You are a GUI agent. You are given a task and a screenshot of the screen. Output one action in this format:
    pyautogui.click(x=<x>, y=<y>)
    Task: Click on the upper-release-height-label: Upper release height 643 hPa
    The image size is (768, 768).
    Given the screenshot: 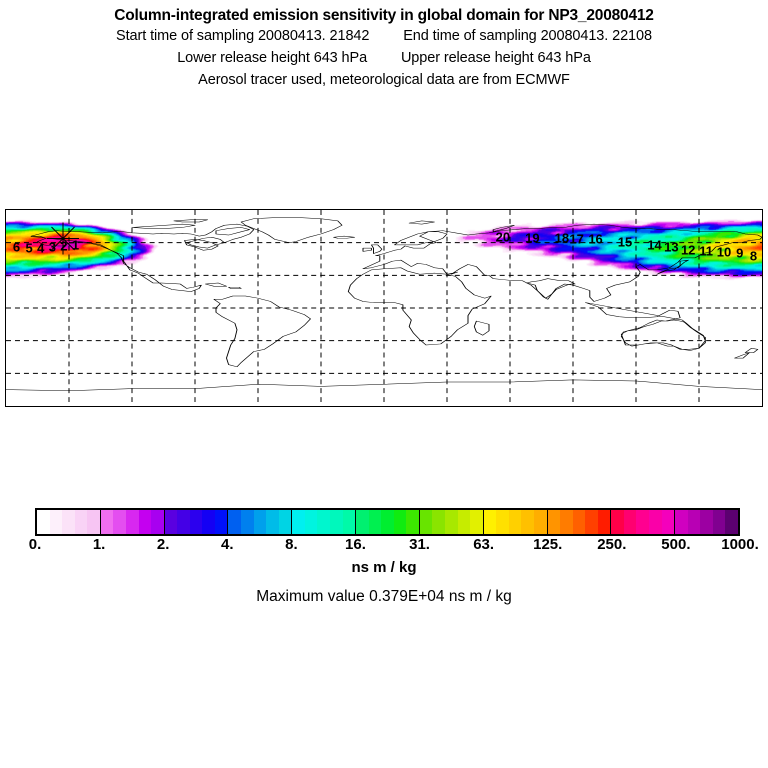 What is the action you would take?
    pyautogui.click(x=495, y=58)
    